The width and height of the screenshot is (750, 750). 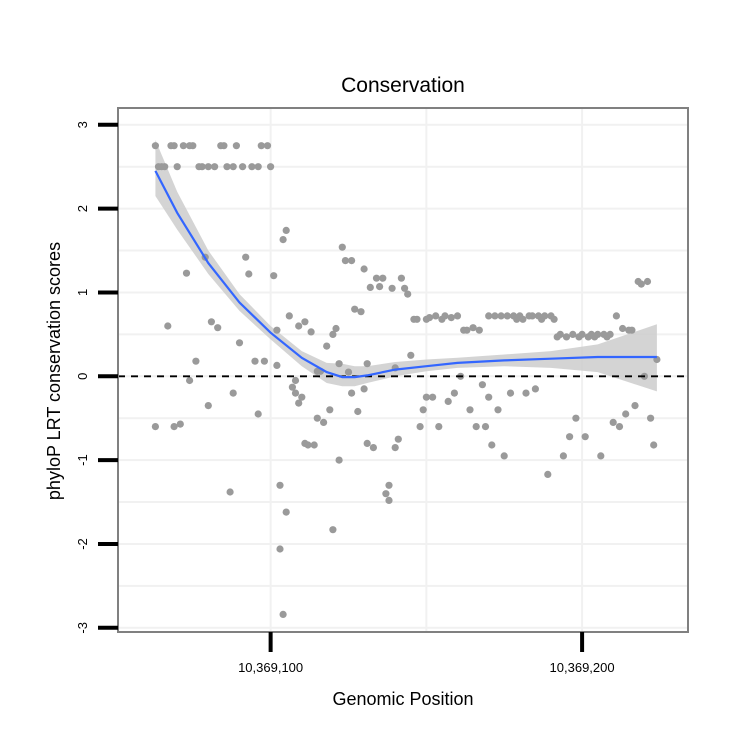 What do you see at coordinates (426, 653) in the screenshot?
I see `x-axis: 10,369,100 10,369,200` at bounding box center [426, 653].